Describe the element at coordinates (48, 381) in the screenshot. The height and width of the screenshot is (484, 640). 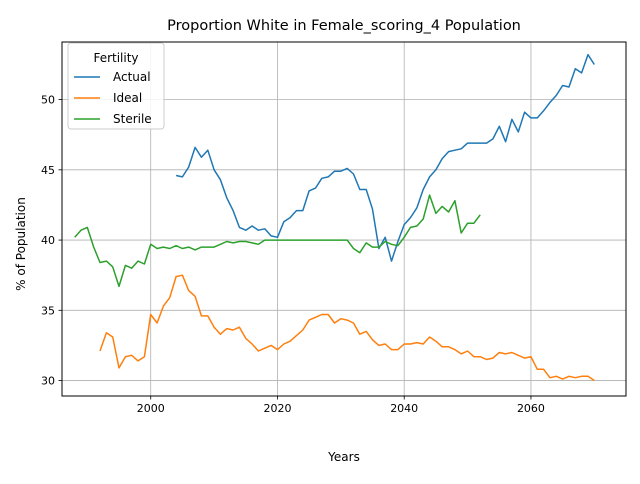
I see `y-tick-label: 30` at that location.